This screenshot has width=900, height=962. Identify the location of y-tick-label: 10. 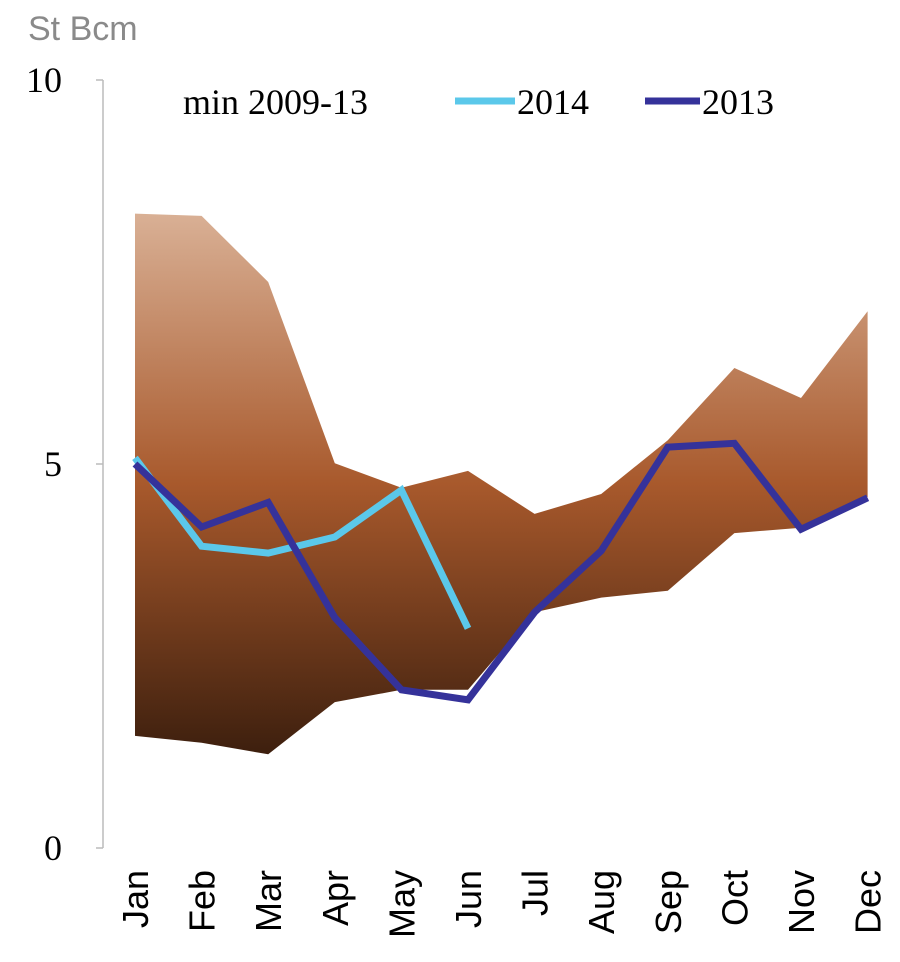
(44, 80).